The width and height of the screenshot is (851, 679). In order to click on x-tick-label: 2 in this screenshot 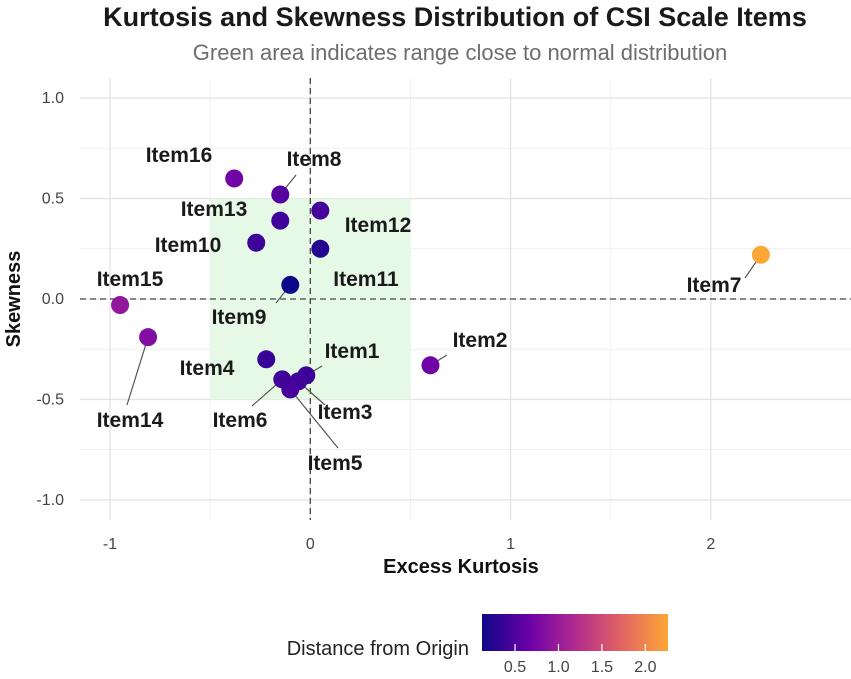, I will do `click(710, 544)`.